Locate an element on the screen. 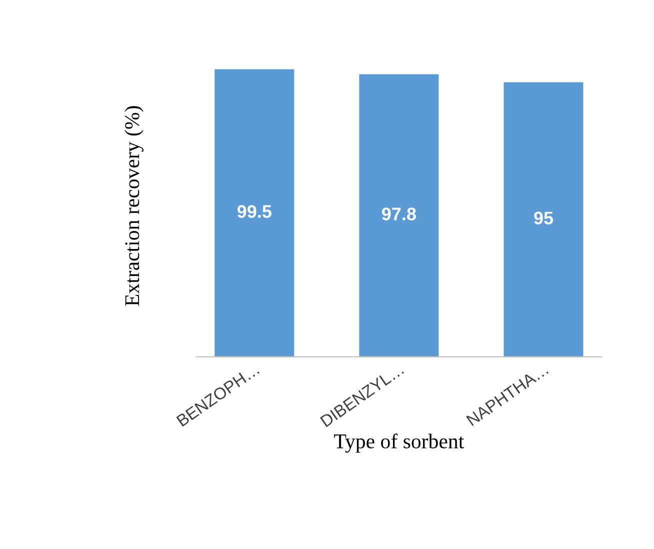 Image resolution: width=654 pixels, height=549 pixels. data-label: 95 is located at coordinates (544, 218).